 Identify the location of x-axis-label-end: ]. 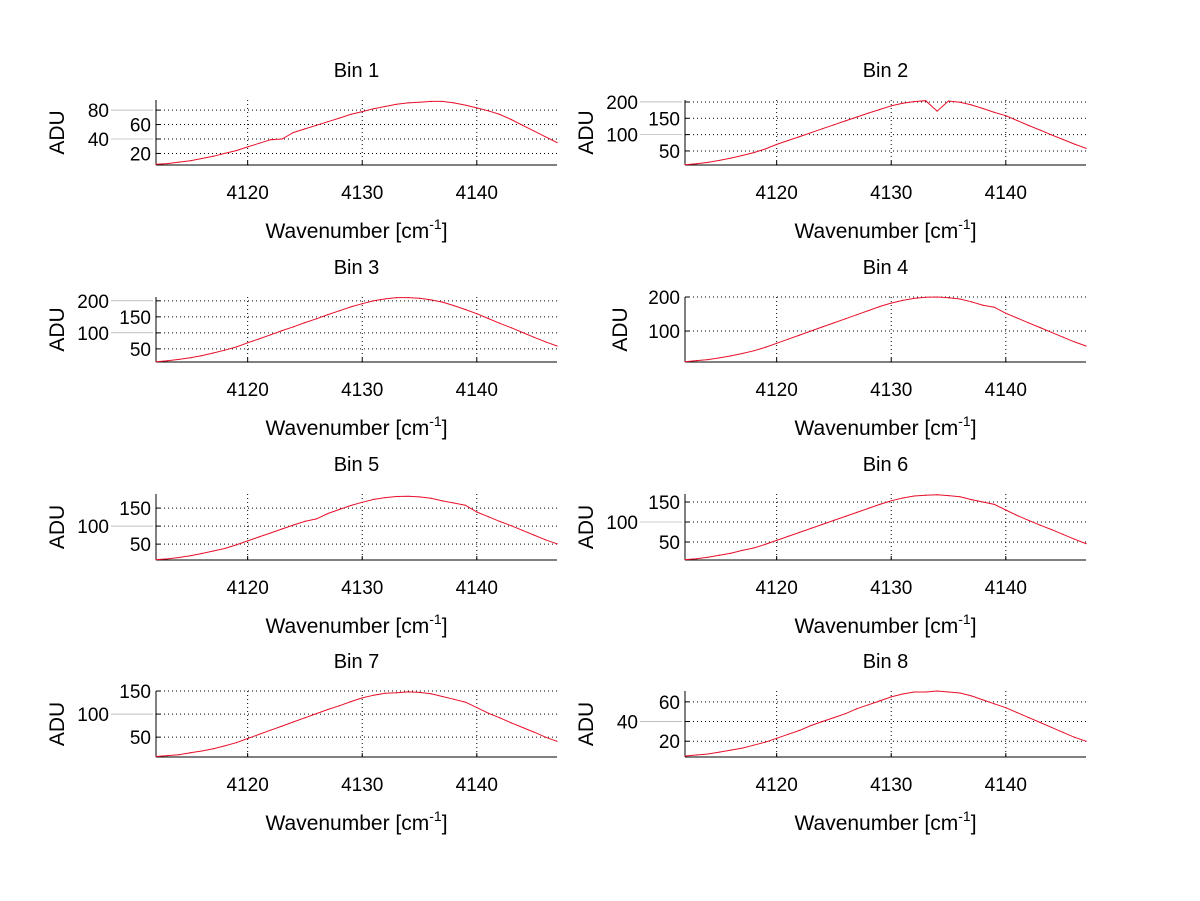
(445, 626).